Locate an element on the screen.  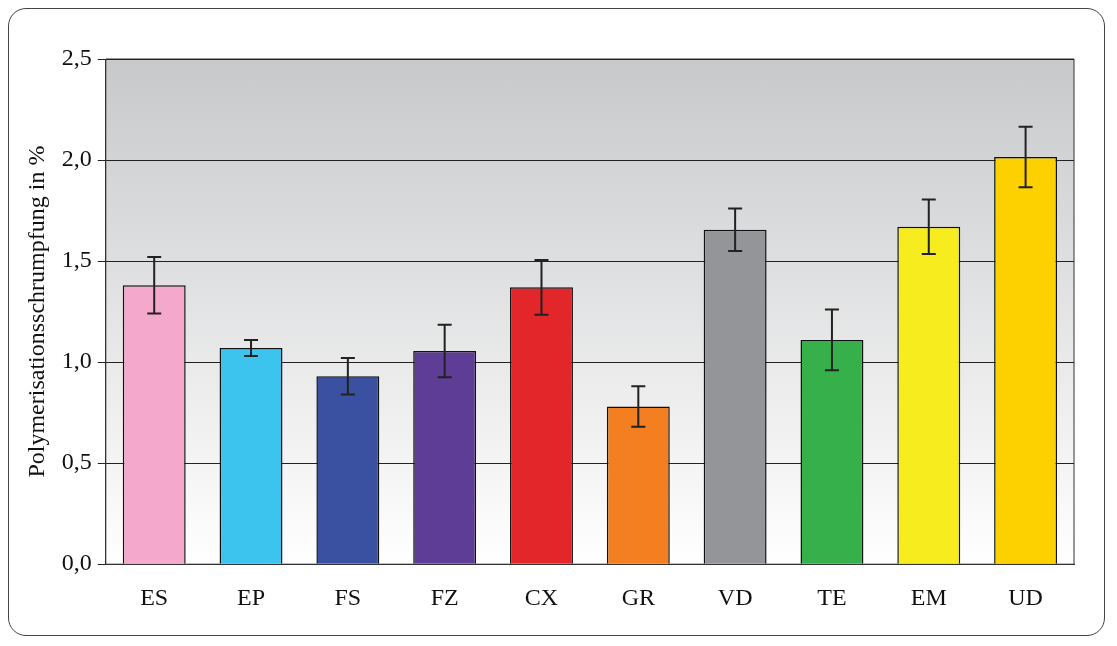
x-tick-label: VD is located at coordinates (735, 596).